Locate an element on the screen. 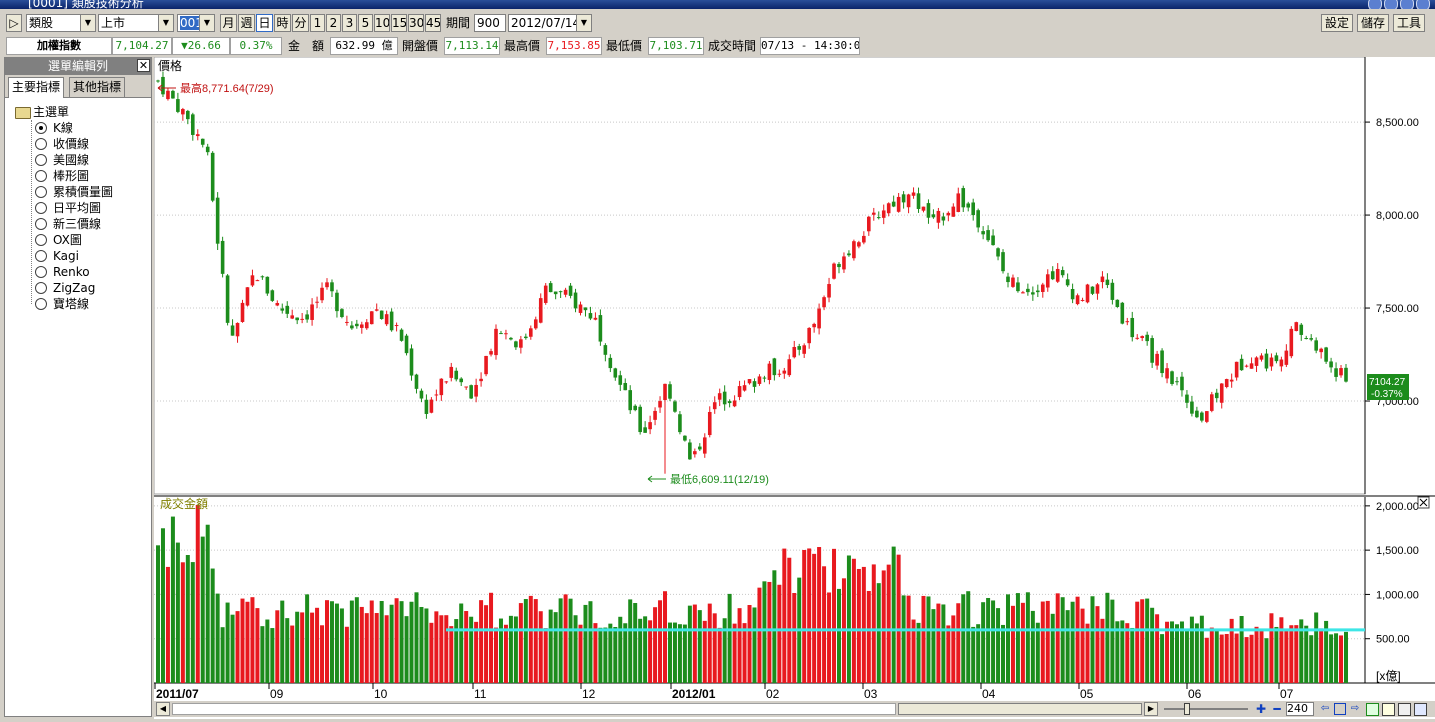  image-icon is located at coordinates (1420, 709).